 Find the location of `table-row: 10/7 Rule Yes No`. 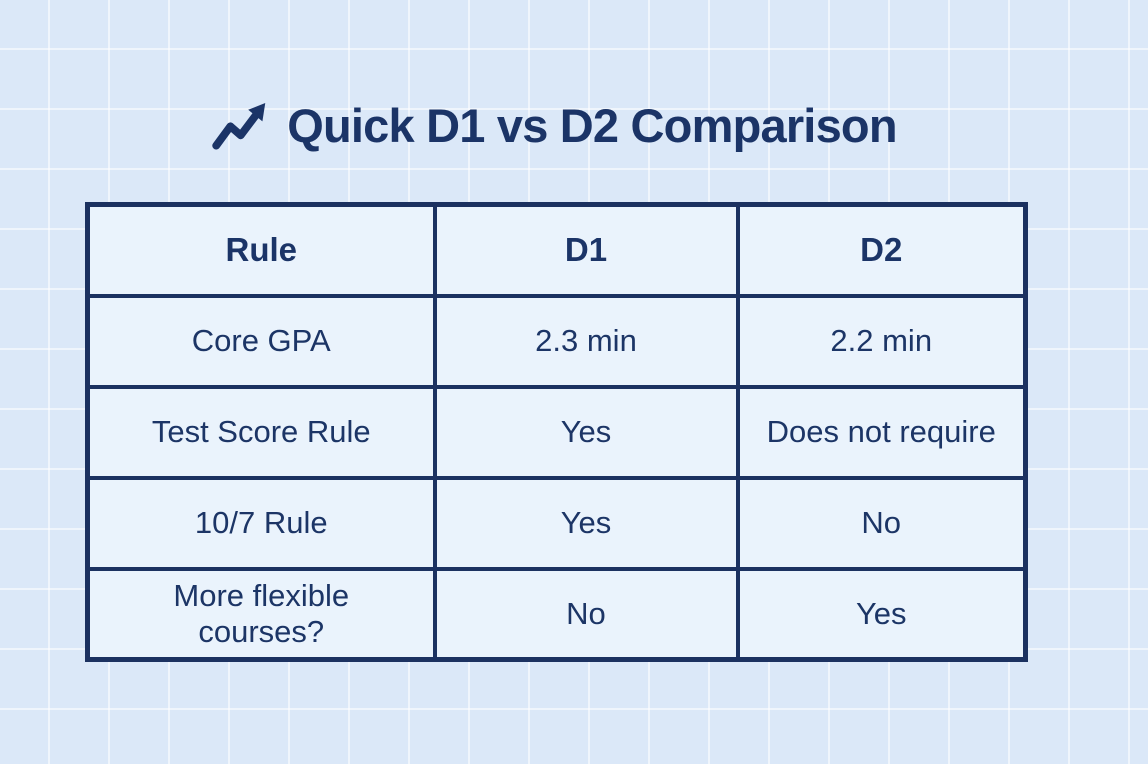

table-row: 10/7 Rule Yes No is located at coordinates (556, 523).